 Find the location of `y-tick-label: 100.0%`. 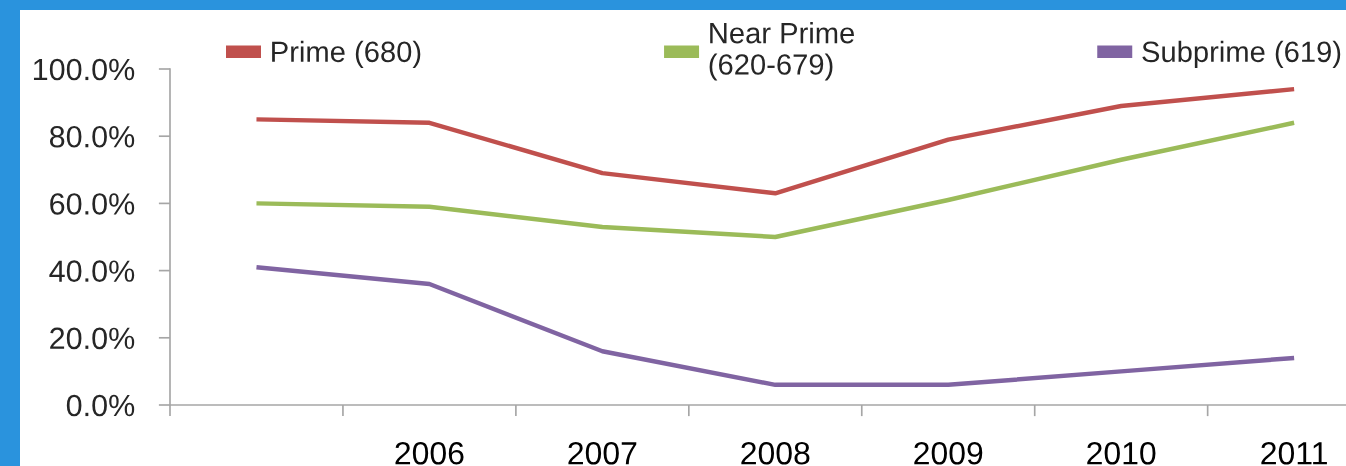

y-tick-label: 100.0% is located at coordinates (84, 69).